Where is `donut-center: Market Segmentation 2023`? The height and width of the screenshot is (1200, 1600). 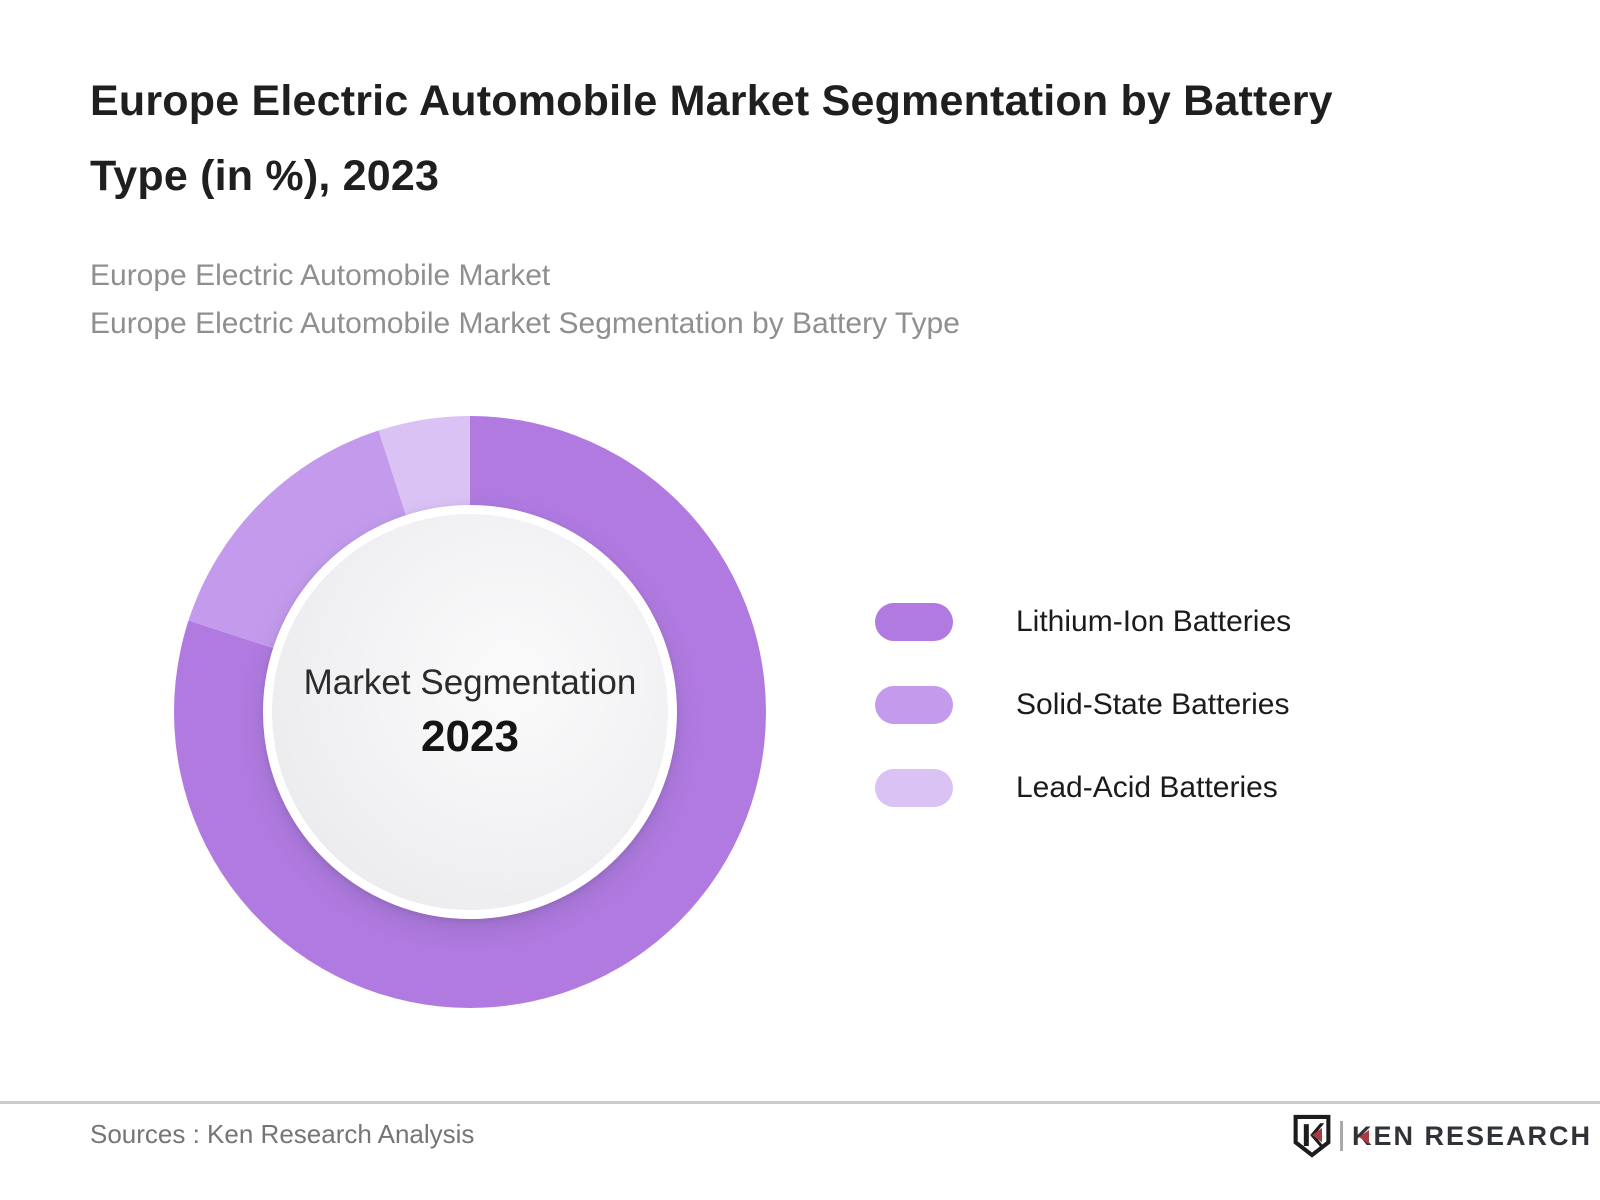 donut-center: Market Segmentation 2023 is located at coordinates (470, 712).